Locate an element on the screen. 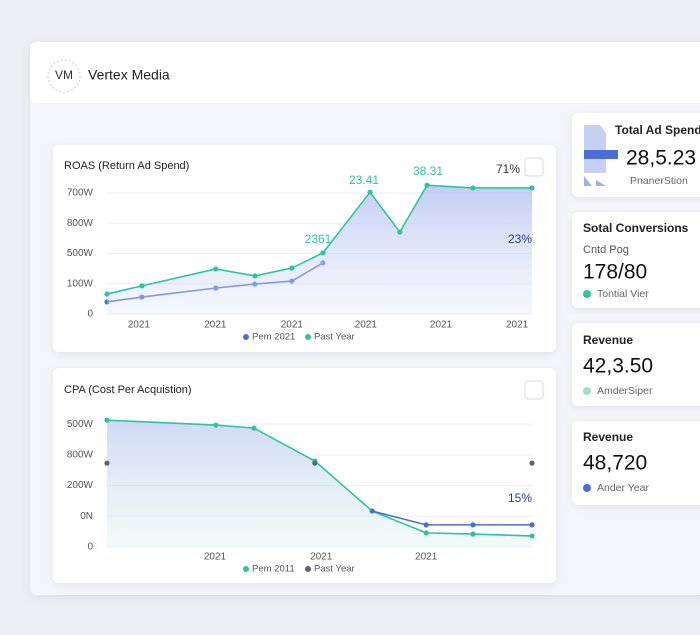 The width and height of the screenshot is (700, 635). header-bar is located at coordinates (365, 72).